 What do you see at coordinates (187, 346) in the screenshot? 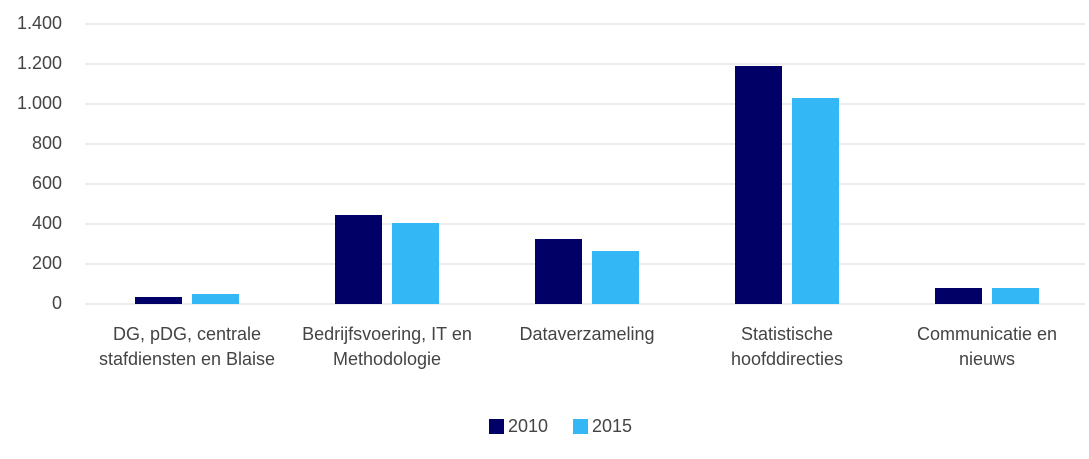
I see `x-tick-label: DG, pDG, centrale stafdiensten en Blaise` at bounding box center [187, 346].